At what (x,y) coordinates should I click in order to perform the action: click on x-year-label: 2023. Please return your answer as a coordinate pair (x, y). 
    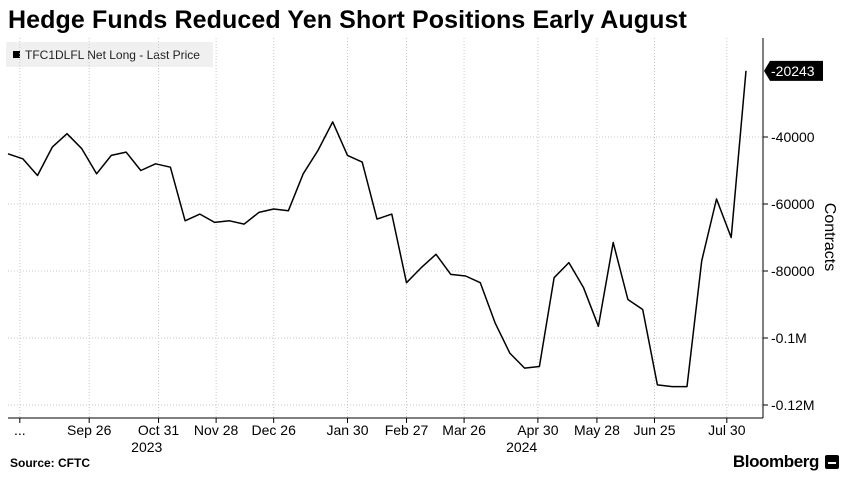
    Looking at the image, I should click on (146, 447).